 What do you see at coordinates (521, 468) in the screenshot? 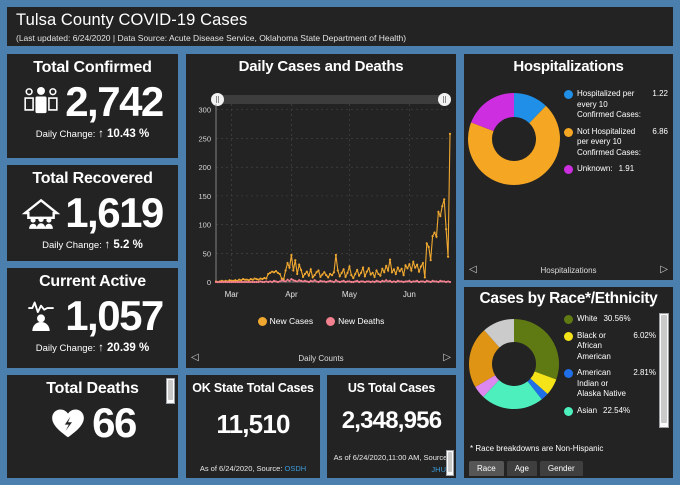
I see `tab-age: Age` at bounding box center [521, 468].